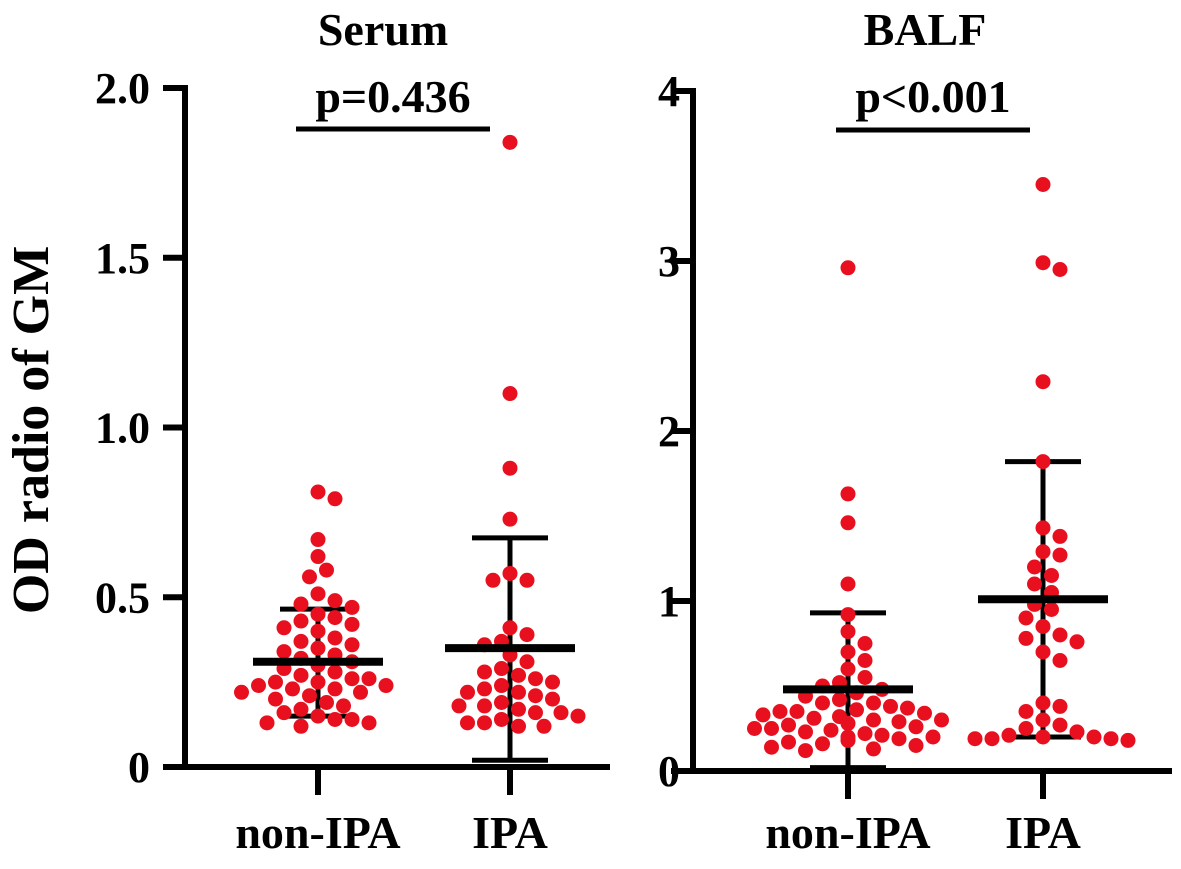 This screenshot has height=869, width=1181. Describe the element at coordinates (139, 767) in the screenshot. I see `y-tick-label: 0` at that location.